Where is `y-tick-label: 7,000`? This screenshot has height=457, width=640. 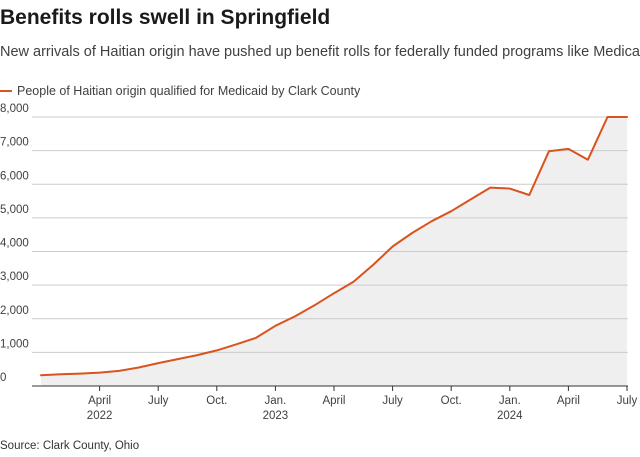 y-tick-label: 7,000 is located at coordinates (14, 143).